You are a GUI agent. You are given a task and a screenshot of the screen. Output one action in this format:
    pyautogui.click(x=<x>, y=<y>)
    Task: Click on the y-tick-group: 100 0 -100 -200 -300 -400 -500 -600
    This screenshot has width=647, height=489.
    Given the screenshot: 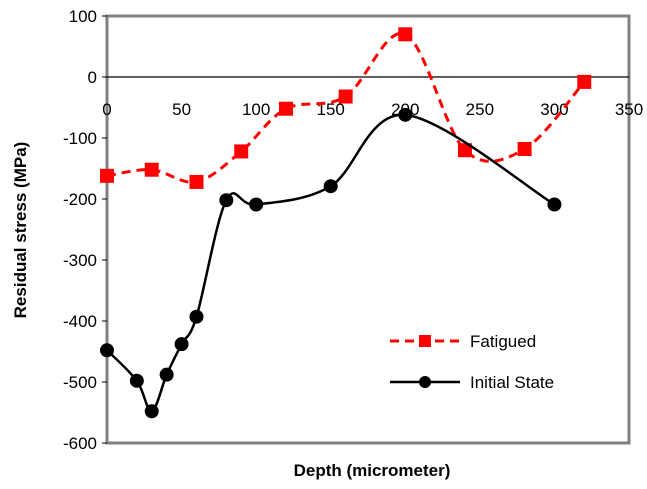 What is the action you would take?
    pyautogui.click(x=85, y=230)
    